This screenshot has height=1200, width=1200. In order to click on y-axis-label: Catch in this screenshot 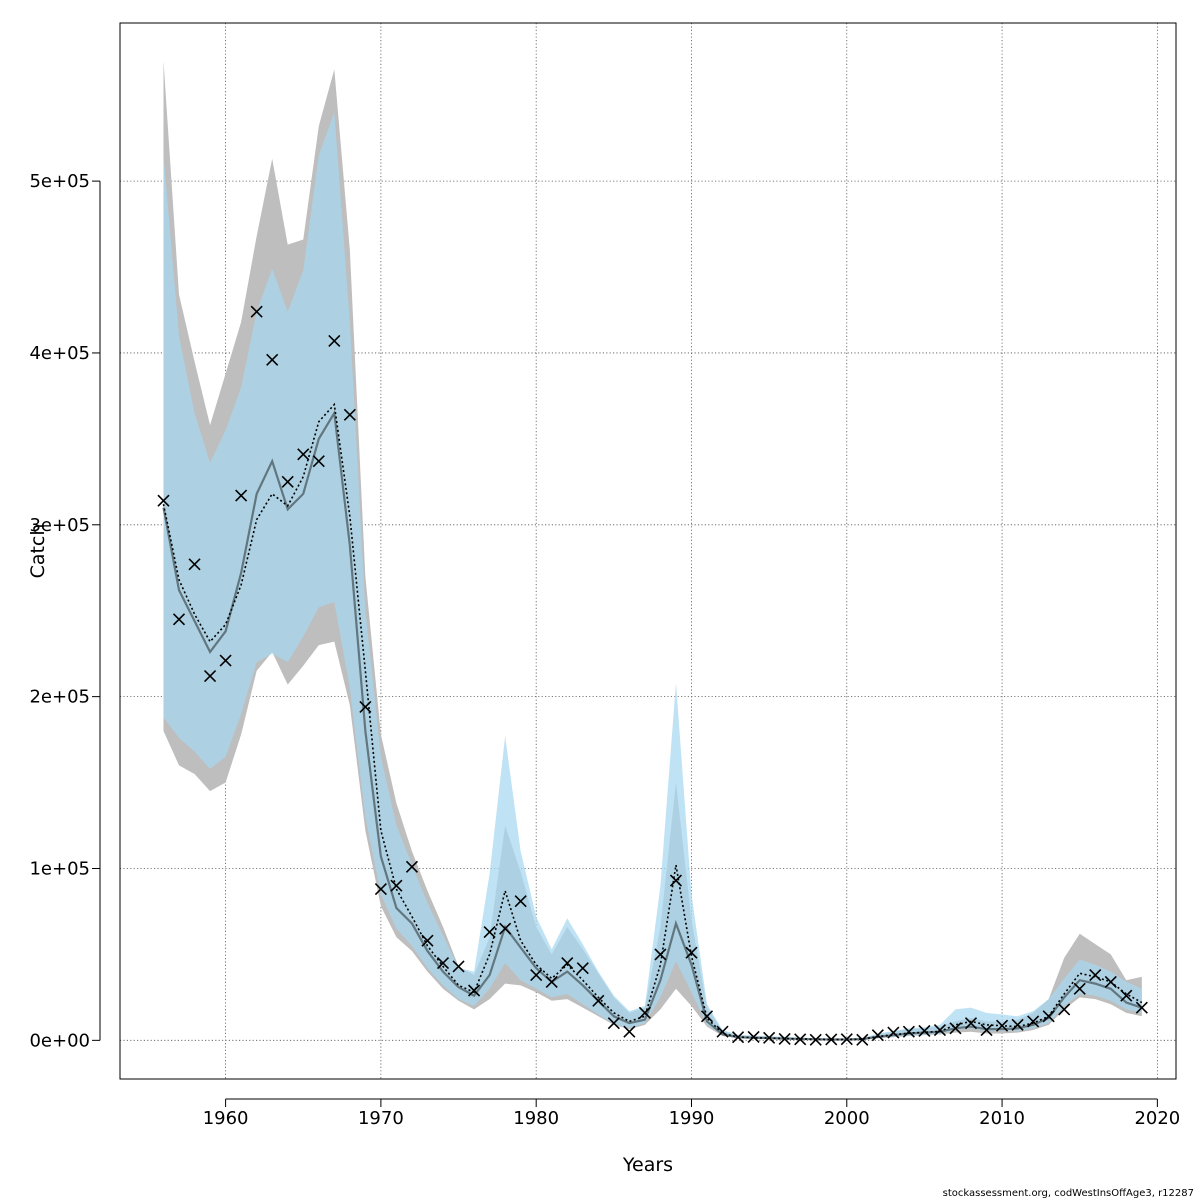, I will do `click(38, 551)`.